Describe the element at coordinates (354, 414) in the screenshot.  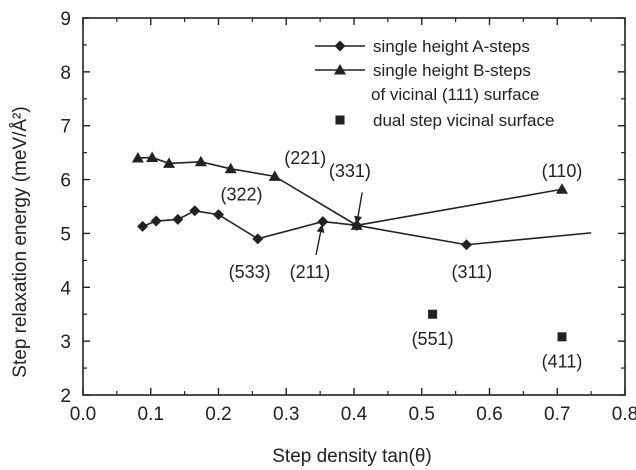
I see `x-tick-label: 0.4` at that location.